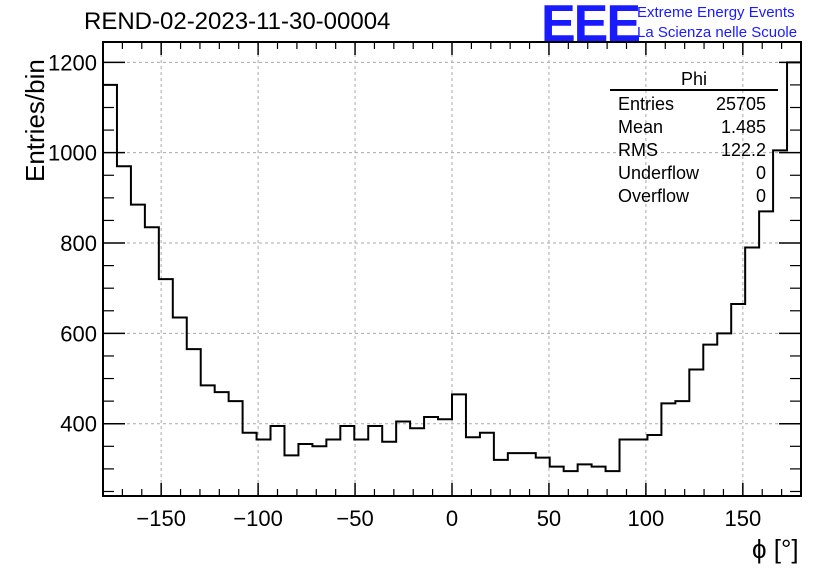 The image size is (836, 572). Describe the element at coordinates (78, 333) in the screenshot. I see `y-tick-label: 600` at that location.